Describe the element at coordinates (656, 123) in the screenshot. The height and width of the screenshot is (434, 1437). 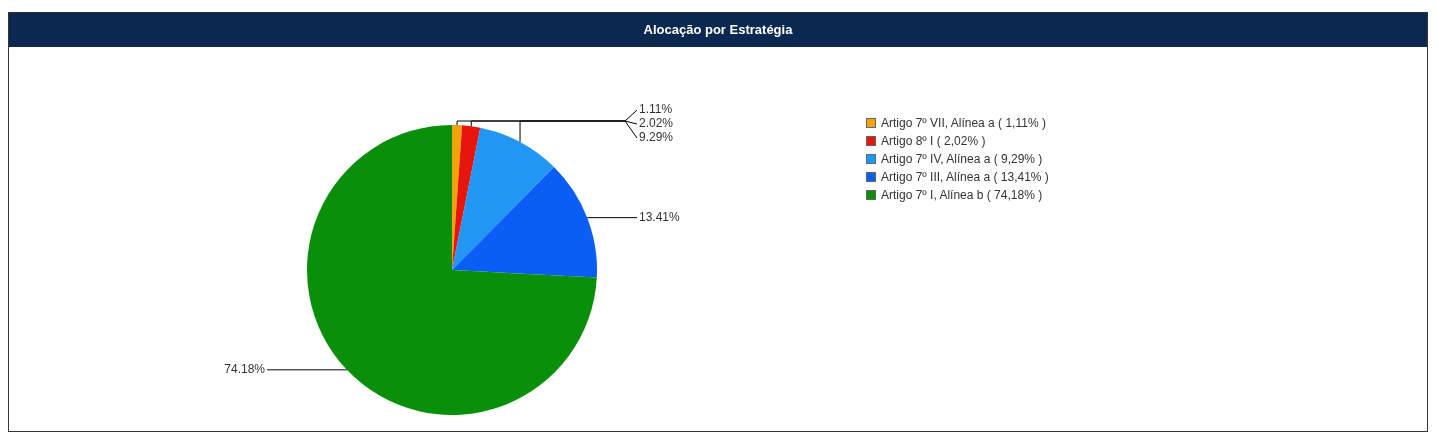
I see `data-label: 2.02%` at that location.